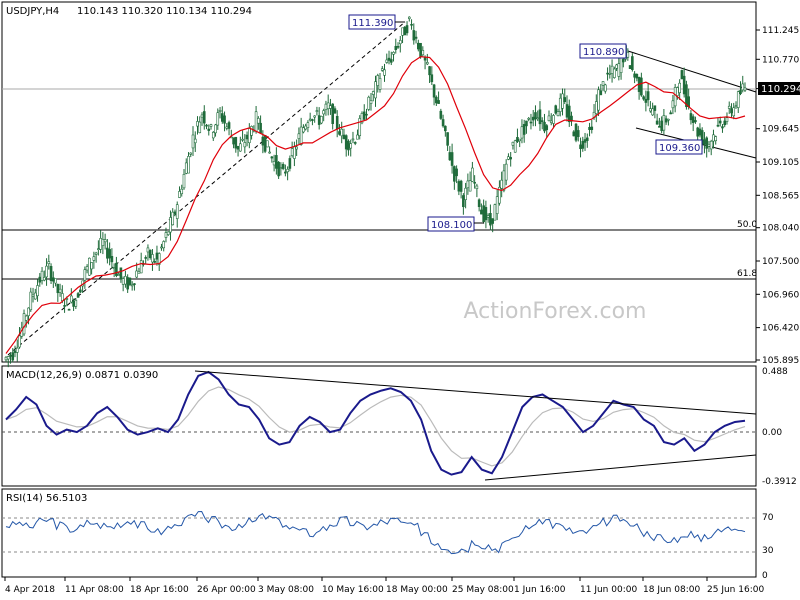  Describe the element at coordinates (94, 590) in the screenshot. I see `time-tick-label: 11 Apr 08:00` at that location.